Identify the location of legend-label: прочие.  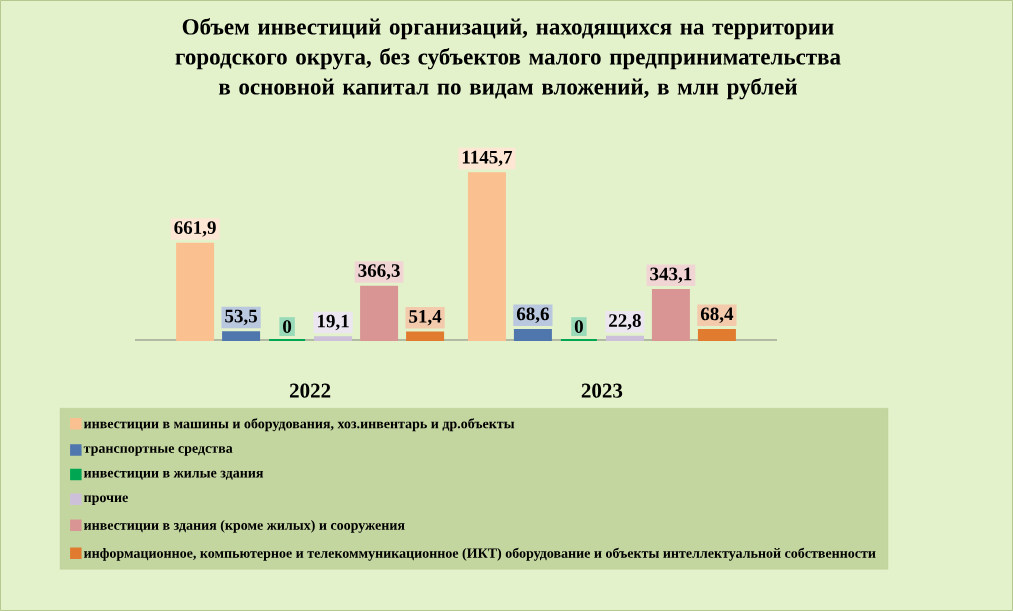
(105, 500).